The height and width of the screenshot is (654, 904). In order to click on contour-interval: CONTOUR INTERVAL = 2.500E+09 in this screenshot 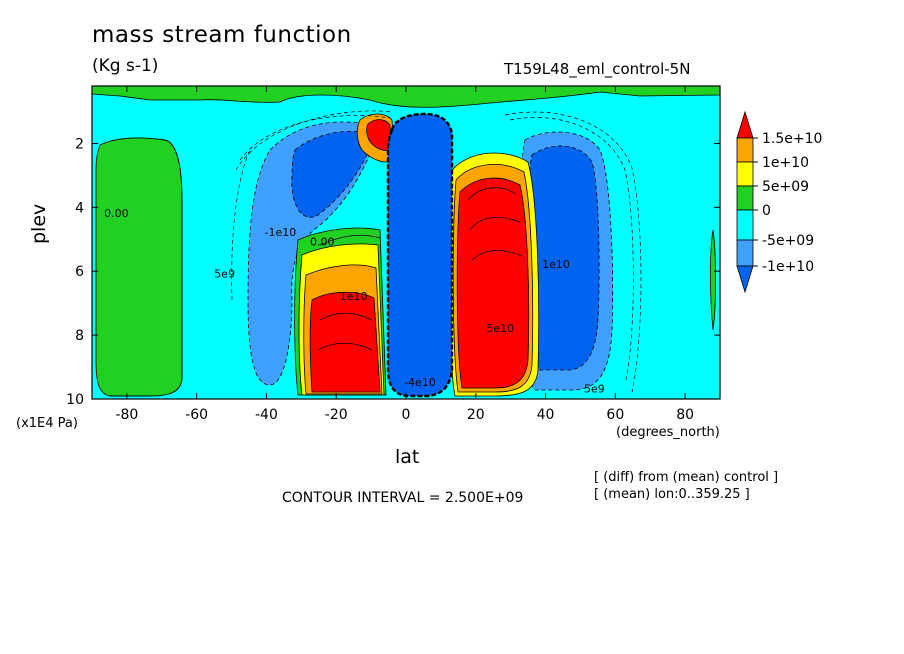, I will do `click(403, 498)`.